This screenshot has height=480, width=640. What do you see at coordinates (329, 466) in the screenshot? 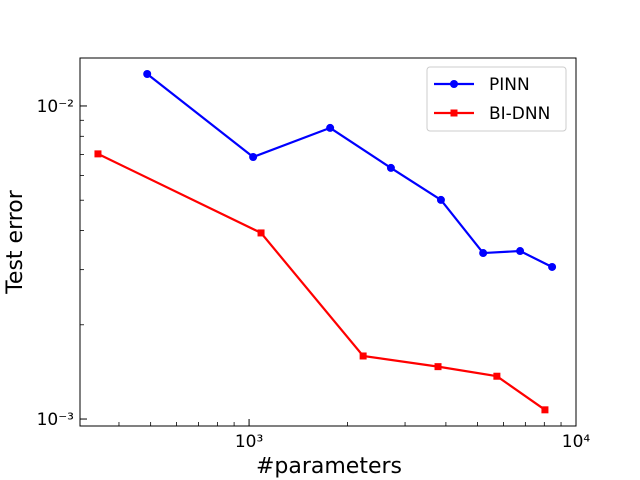
I see `x-axis-label: #parameters` at bounding box center [329, 466].